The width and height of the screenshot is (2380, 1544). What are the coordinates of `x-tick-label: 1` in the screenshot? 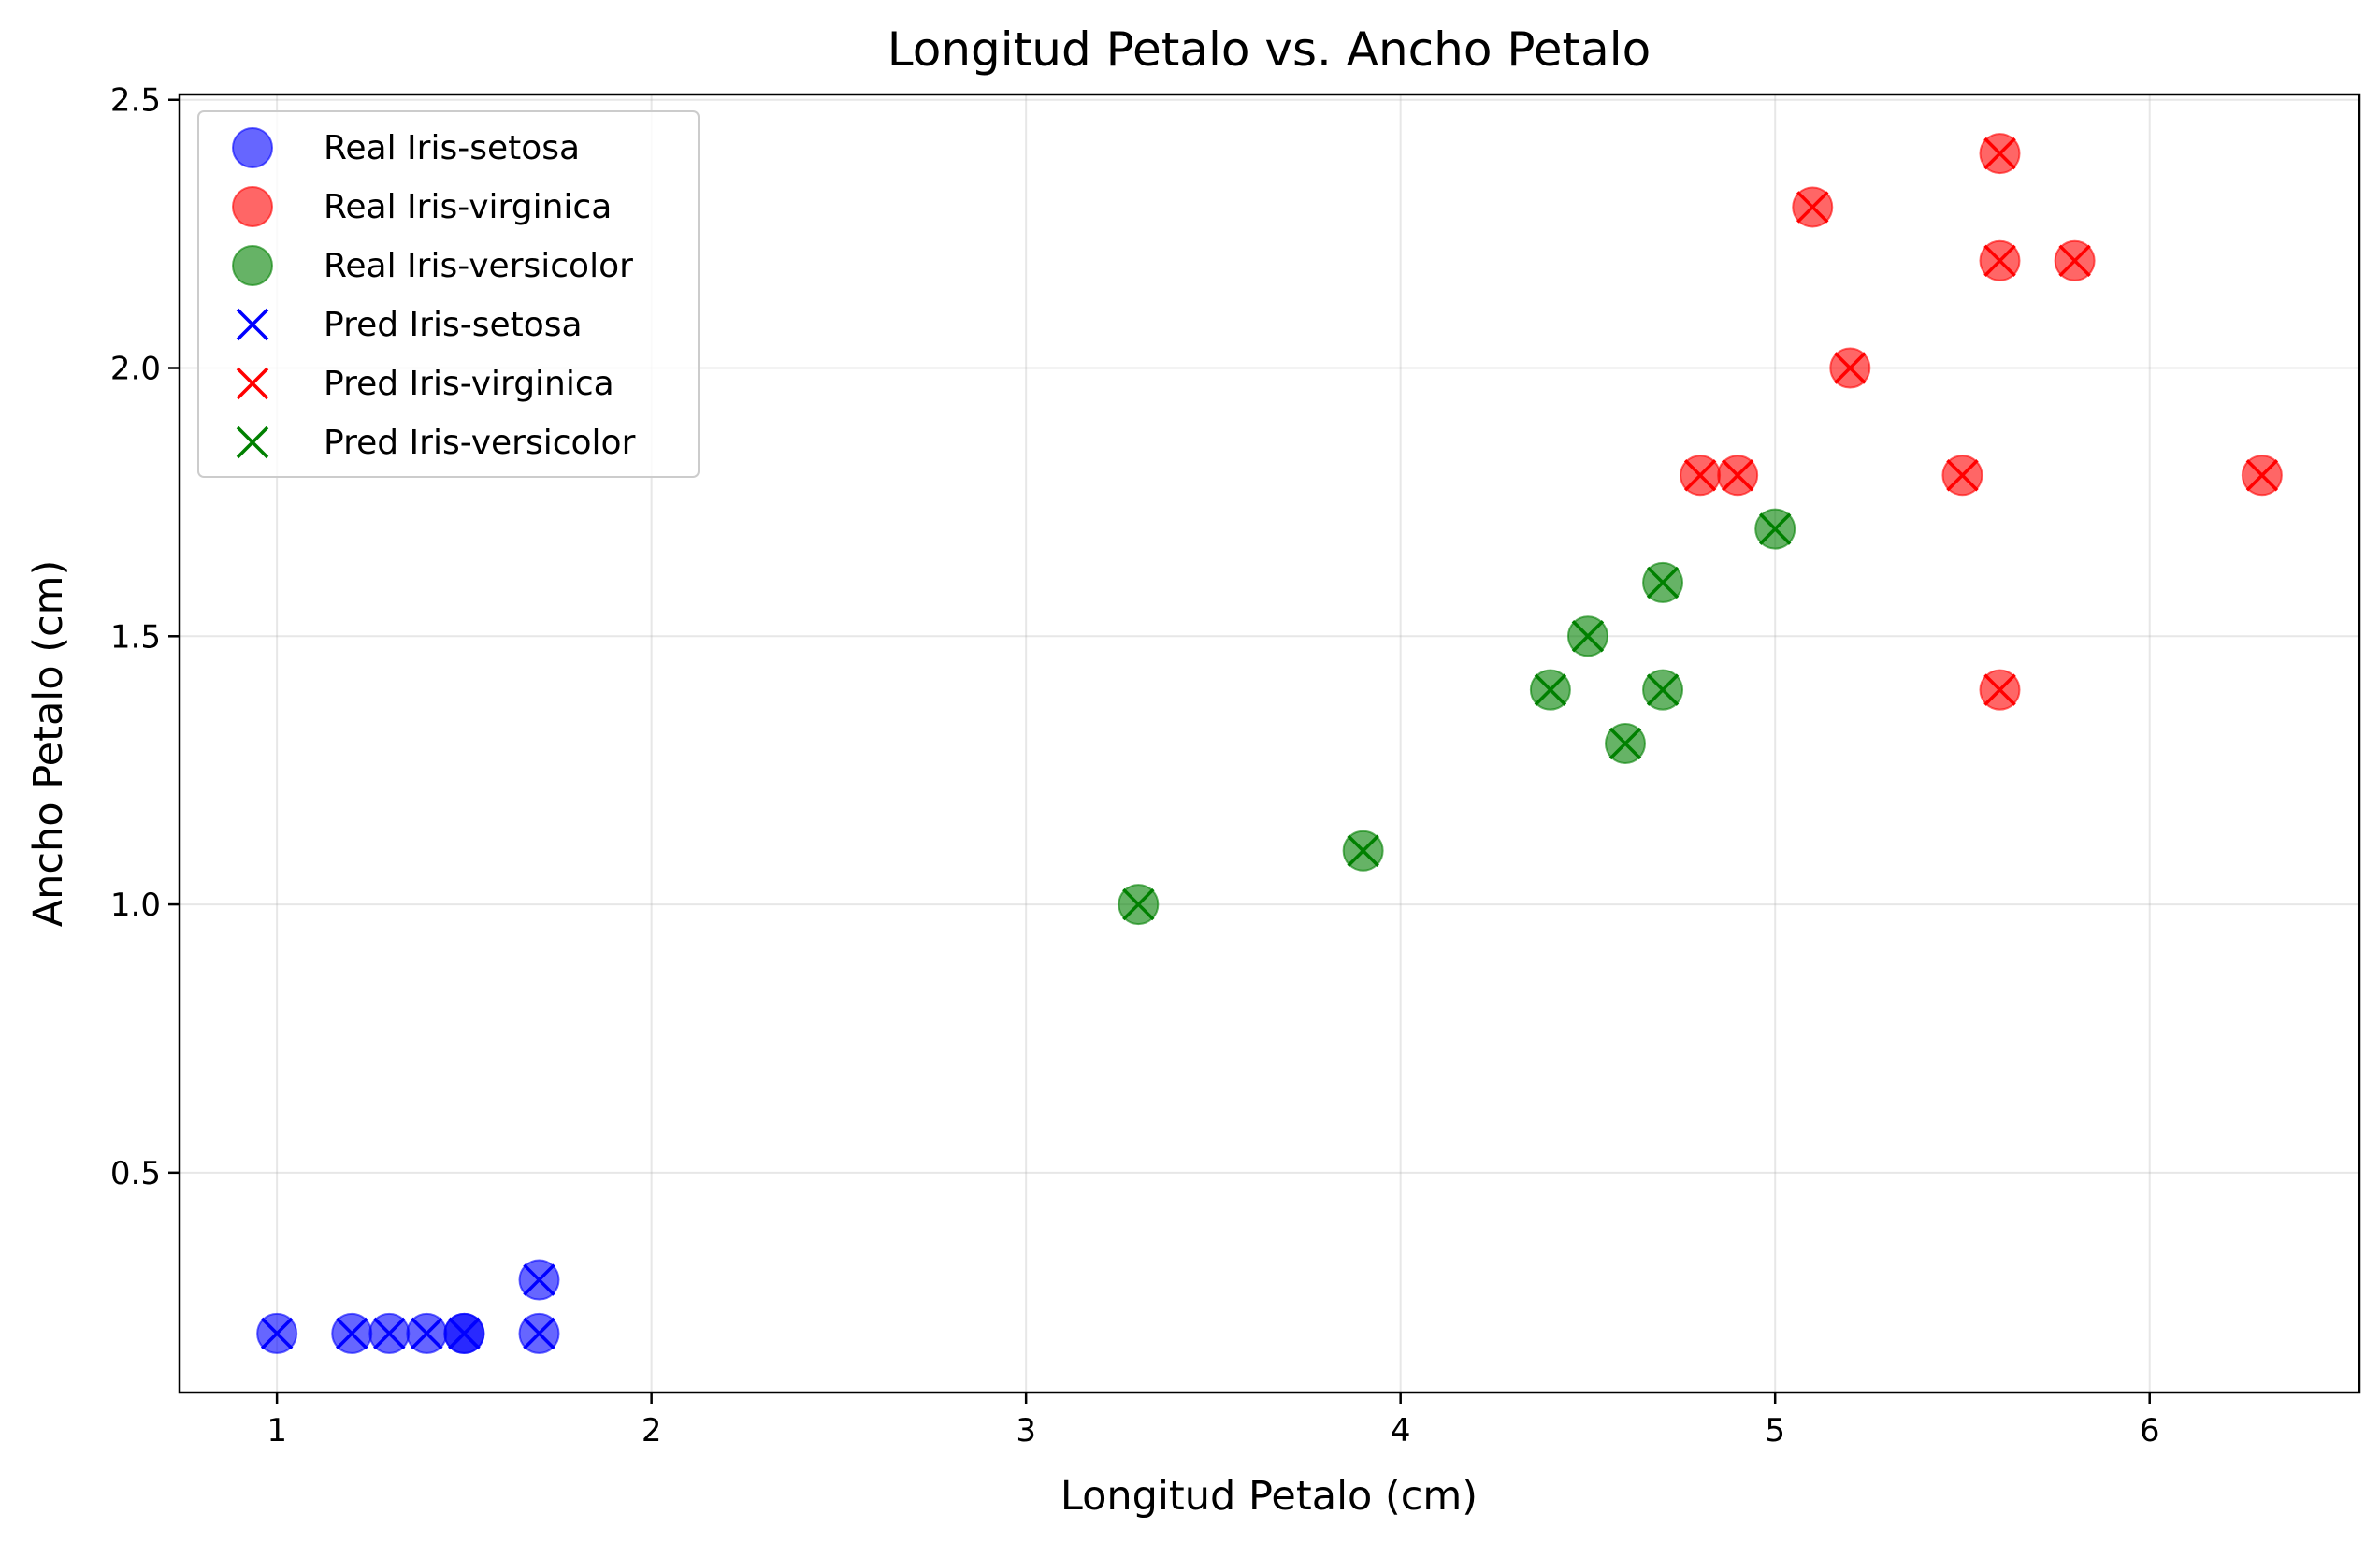 It's located at (277, 1431).